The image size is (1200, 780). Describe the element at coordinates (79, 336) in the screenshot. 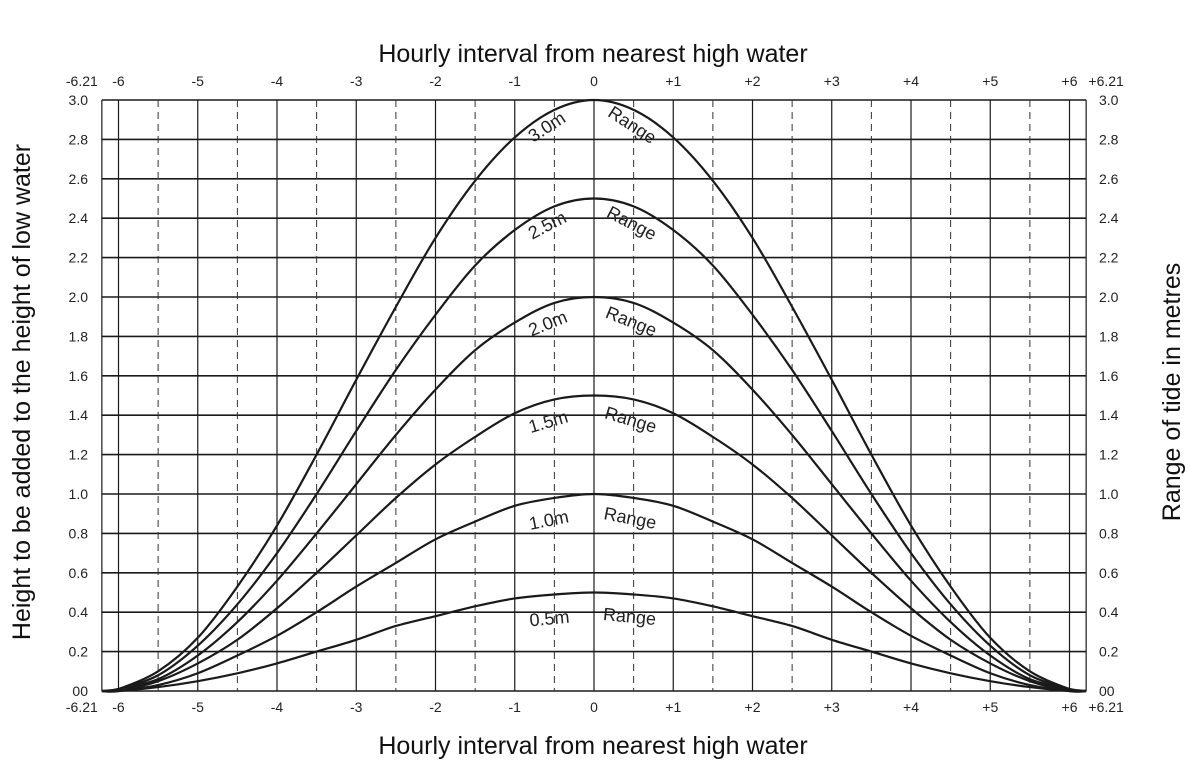

I see `y-tick-label-left: 1.8` at that location.